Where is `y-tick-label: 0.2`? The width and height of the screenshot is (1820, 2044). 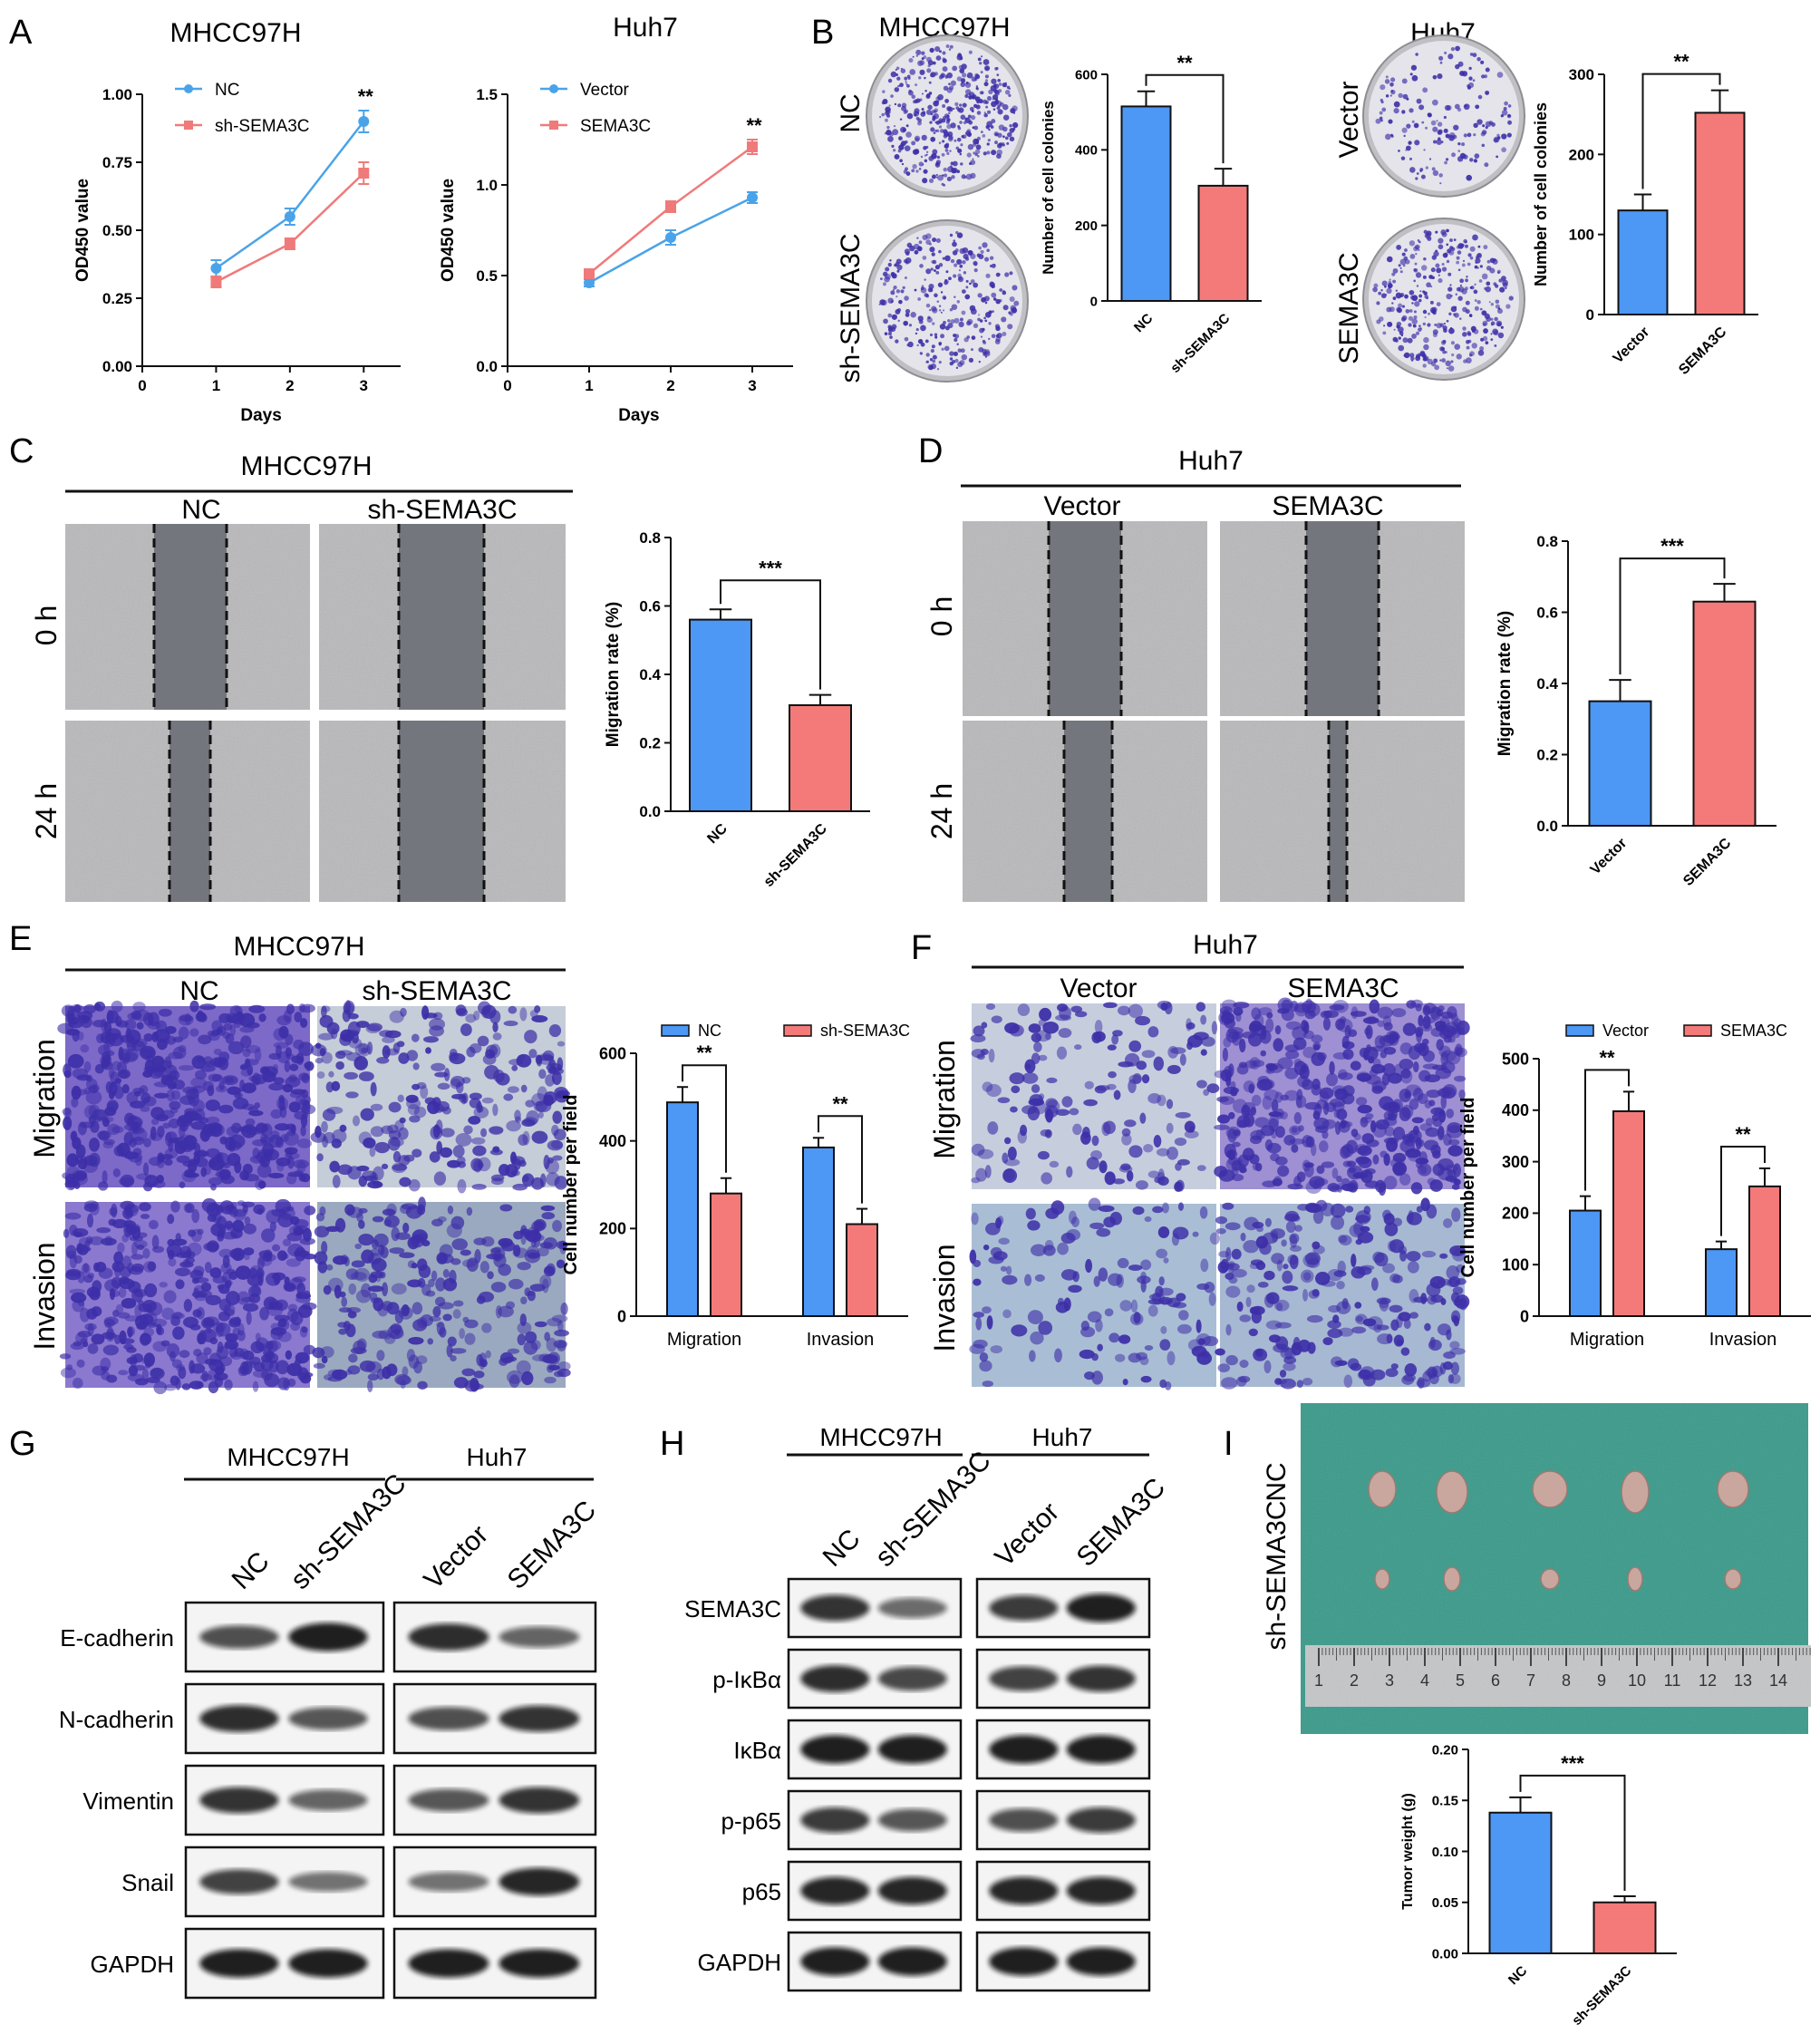
y-tick-label: 0.2 is located at coordinates (650, 742).